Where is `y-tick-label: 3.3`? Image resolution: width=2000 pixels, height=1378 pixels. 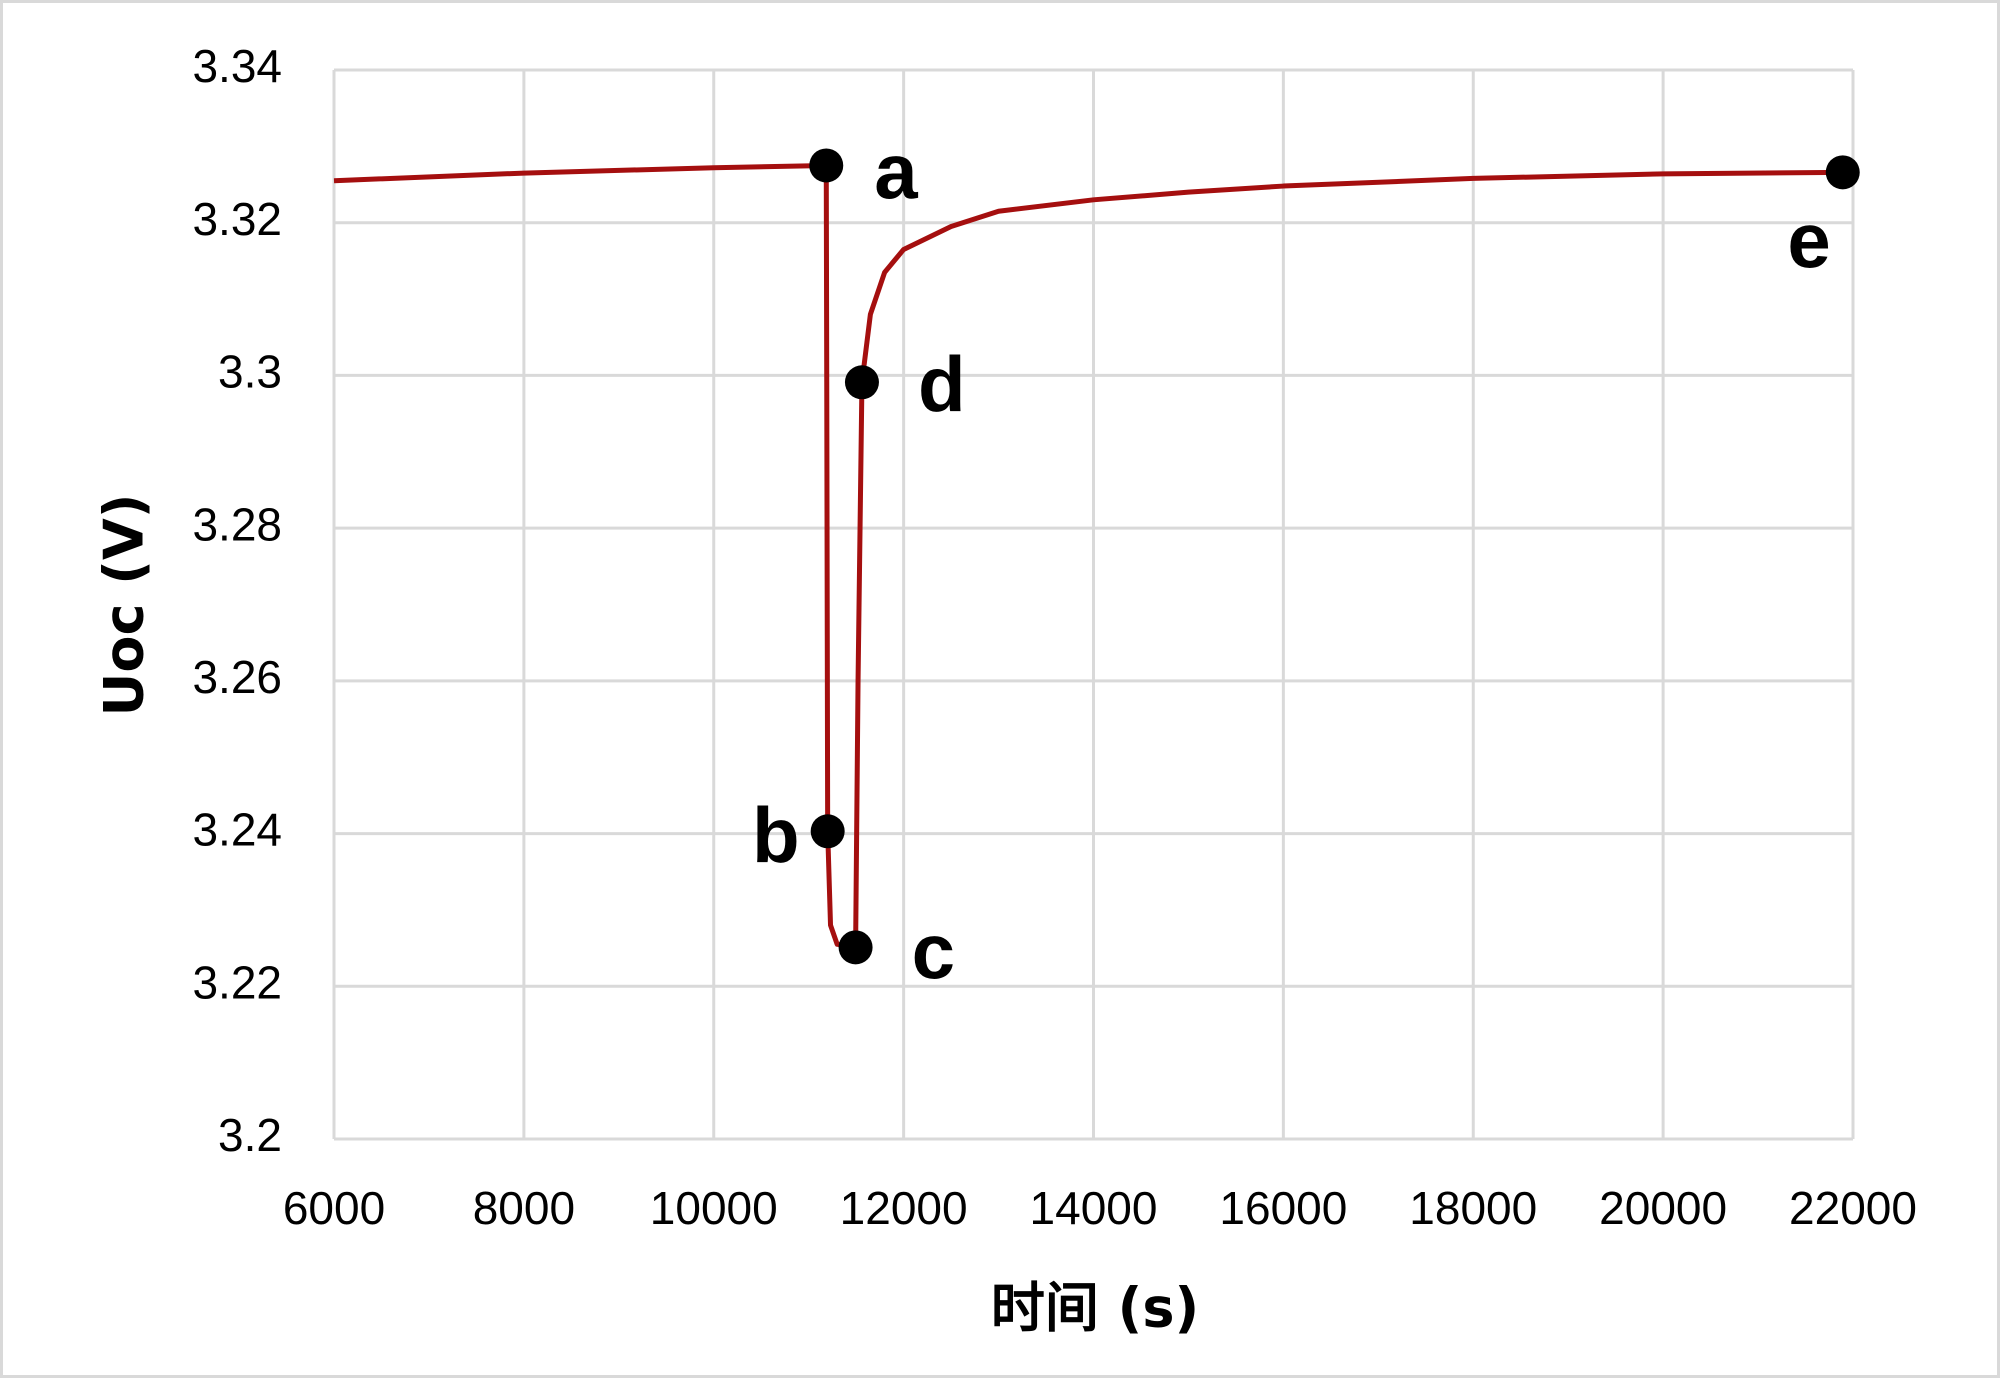 y-tick-label: 3.3 is located at coordinates (250, 372).